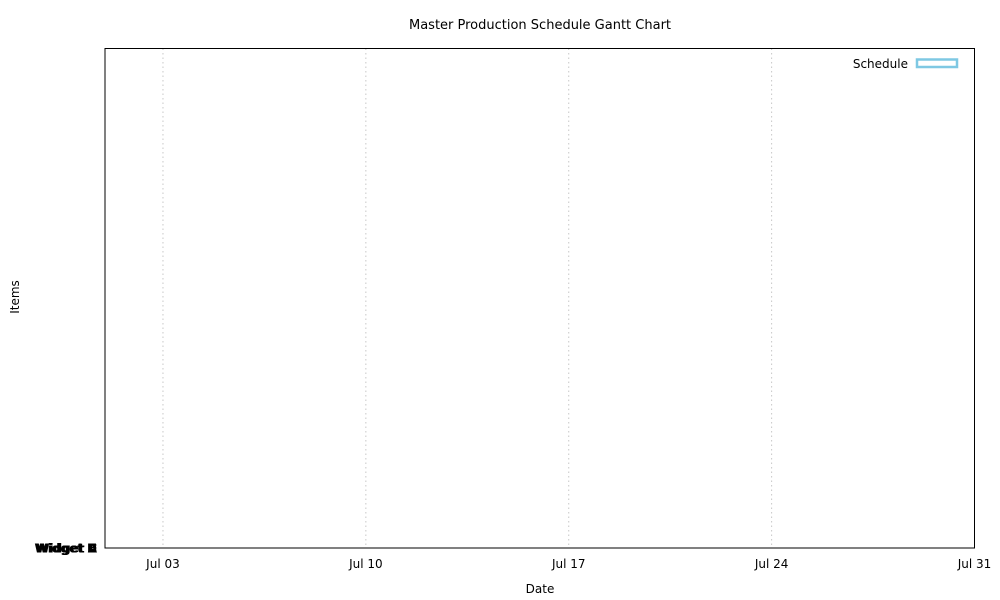 This screenshot has height=600, width=1000. Describe the element at coordinates (162, 564) in the screenshot. I see `x-tick-label-jul-03: Jul 03` at that location.